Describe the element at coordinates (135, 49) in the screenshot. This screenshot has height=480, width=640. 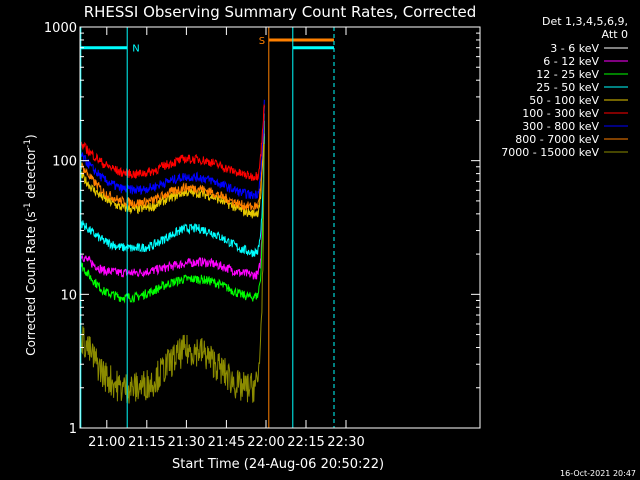
I see `marker-label: N` at that location.